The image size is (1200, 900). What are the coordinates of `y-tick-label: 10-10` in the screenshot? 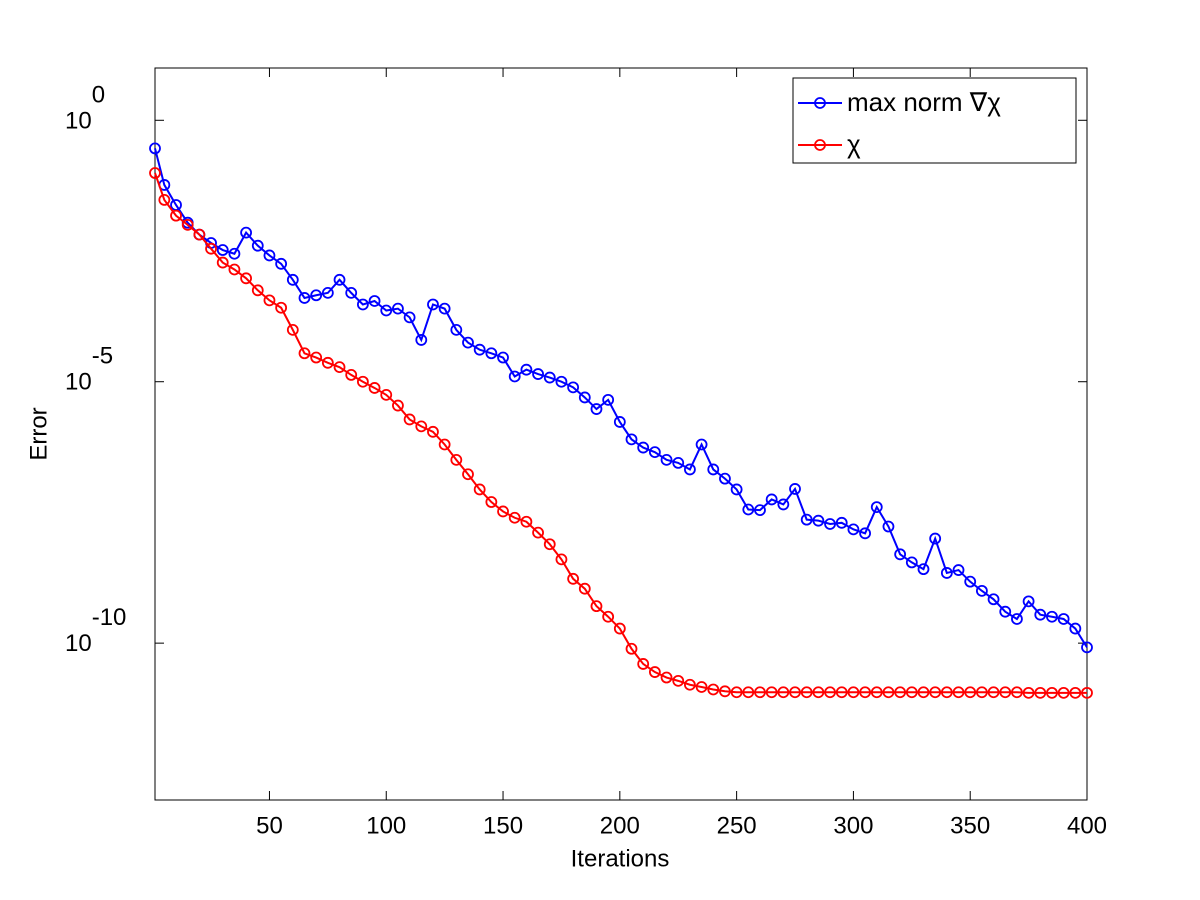 It's located at (95, 630).